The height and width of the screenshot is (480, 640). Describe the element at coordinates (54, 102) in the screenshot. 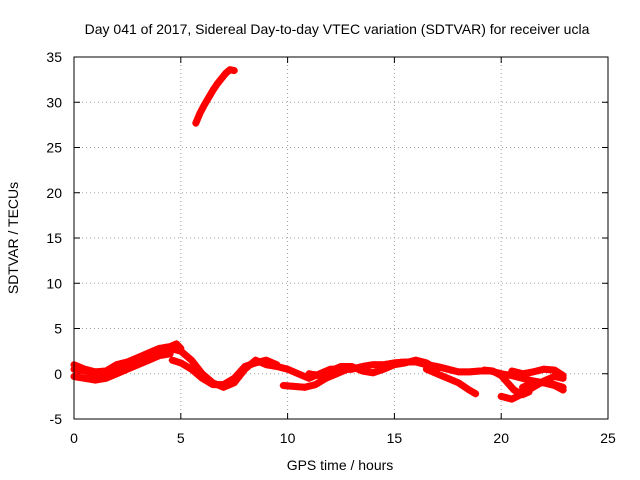

I see `y-tick-label: 30` at that location.